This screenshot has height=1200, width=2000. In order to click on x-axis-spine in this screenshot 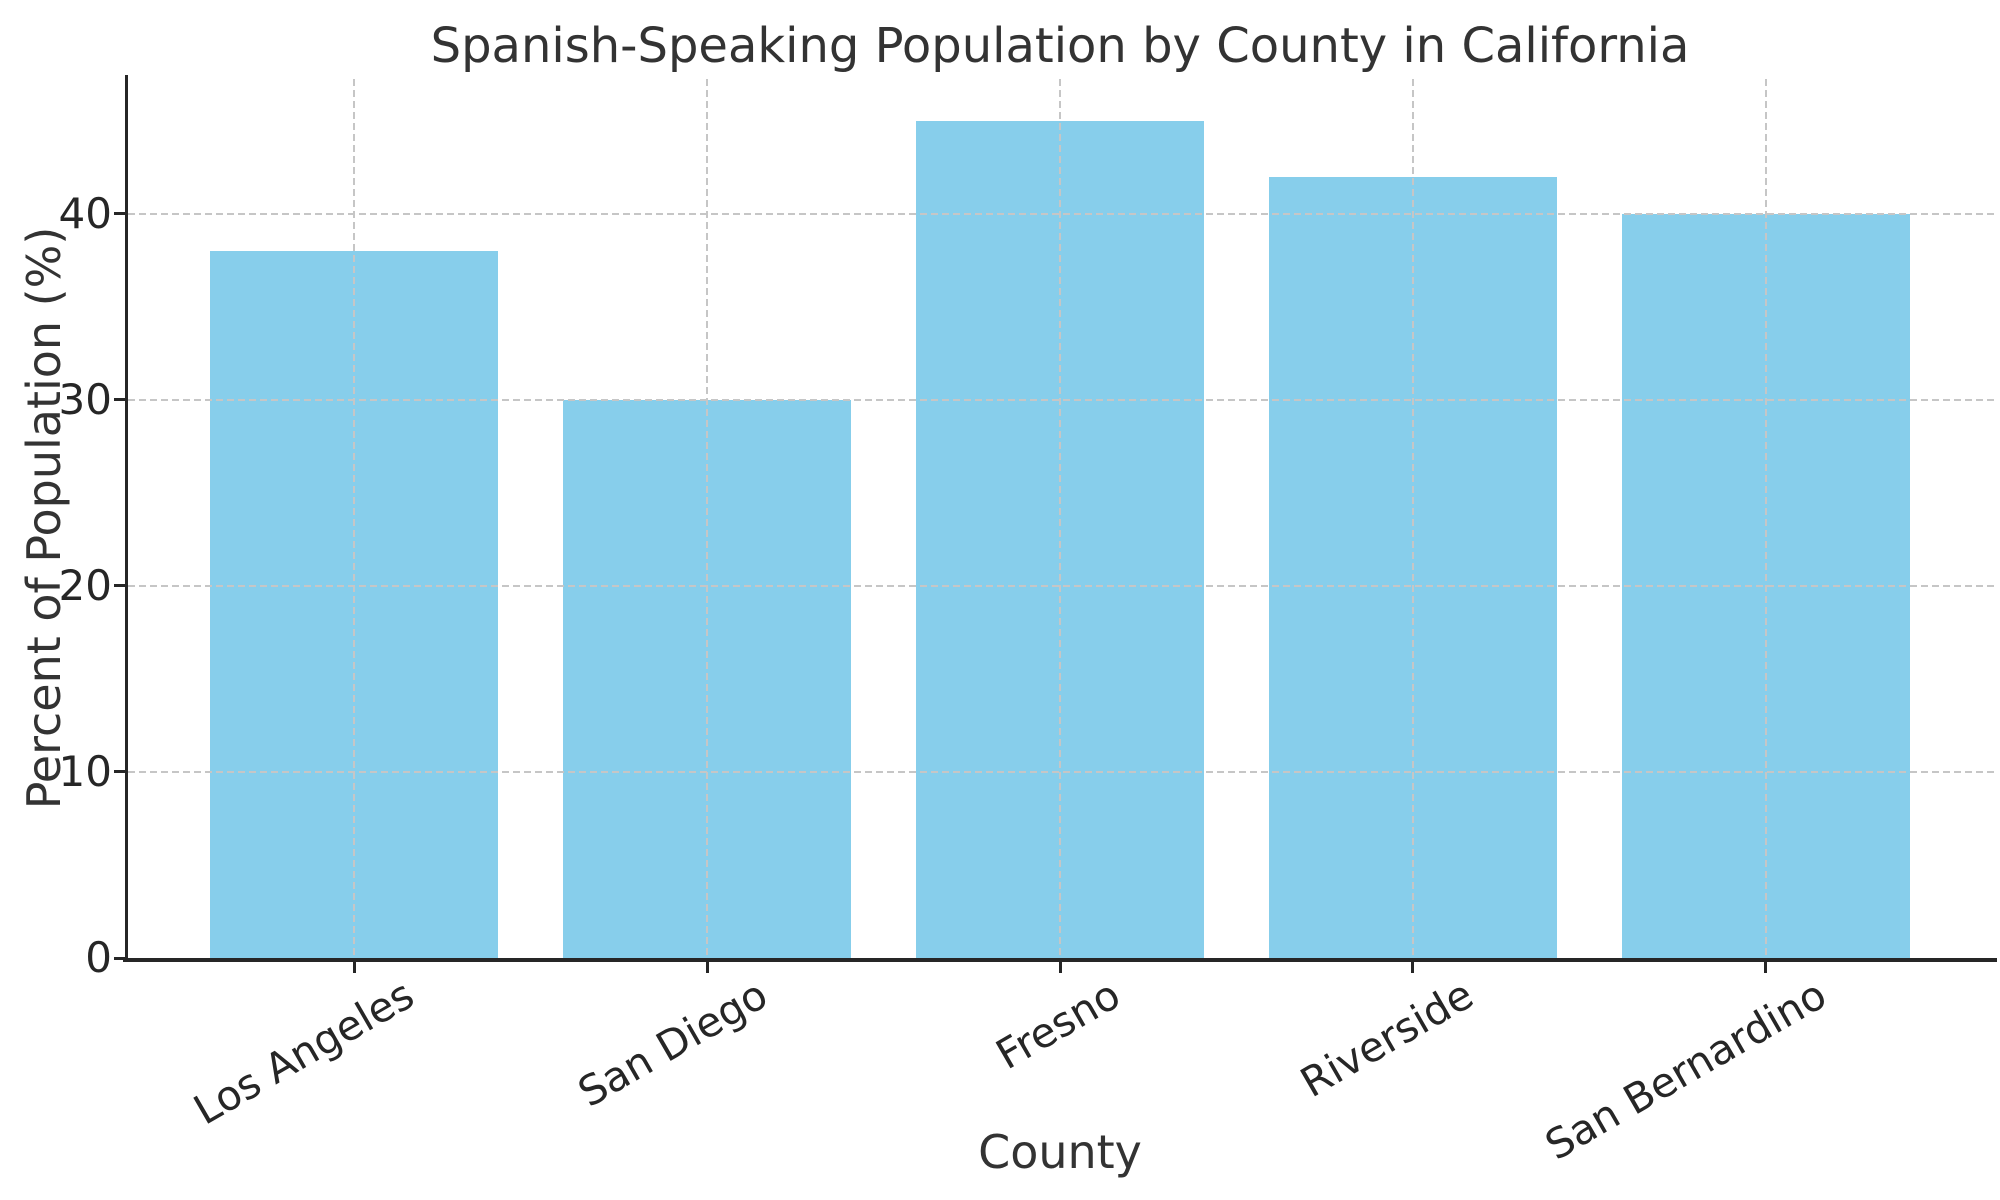, I will do `click(1060, 960)`.